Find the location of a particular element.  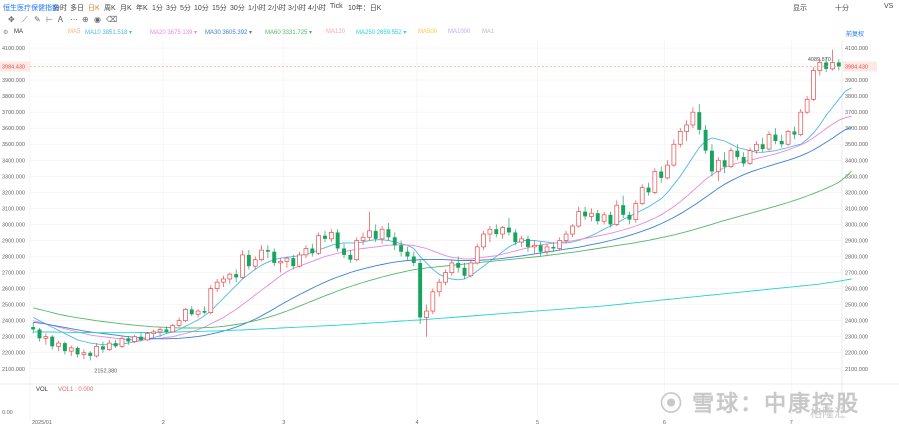

delete-icon: ⌫ is located at coordinates (112, 19).